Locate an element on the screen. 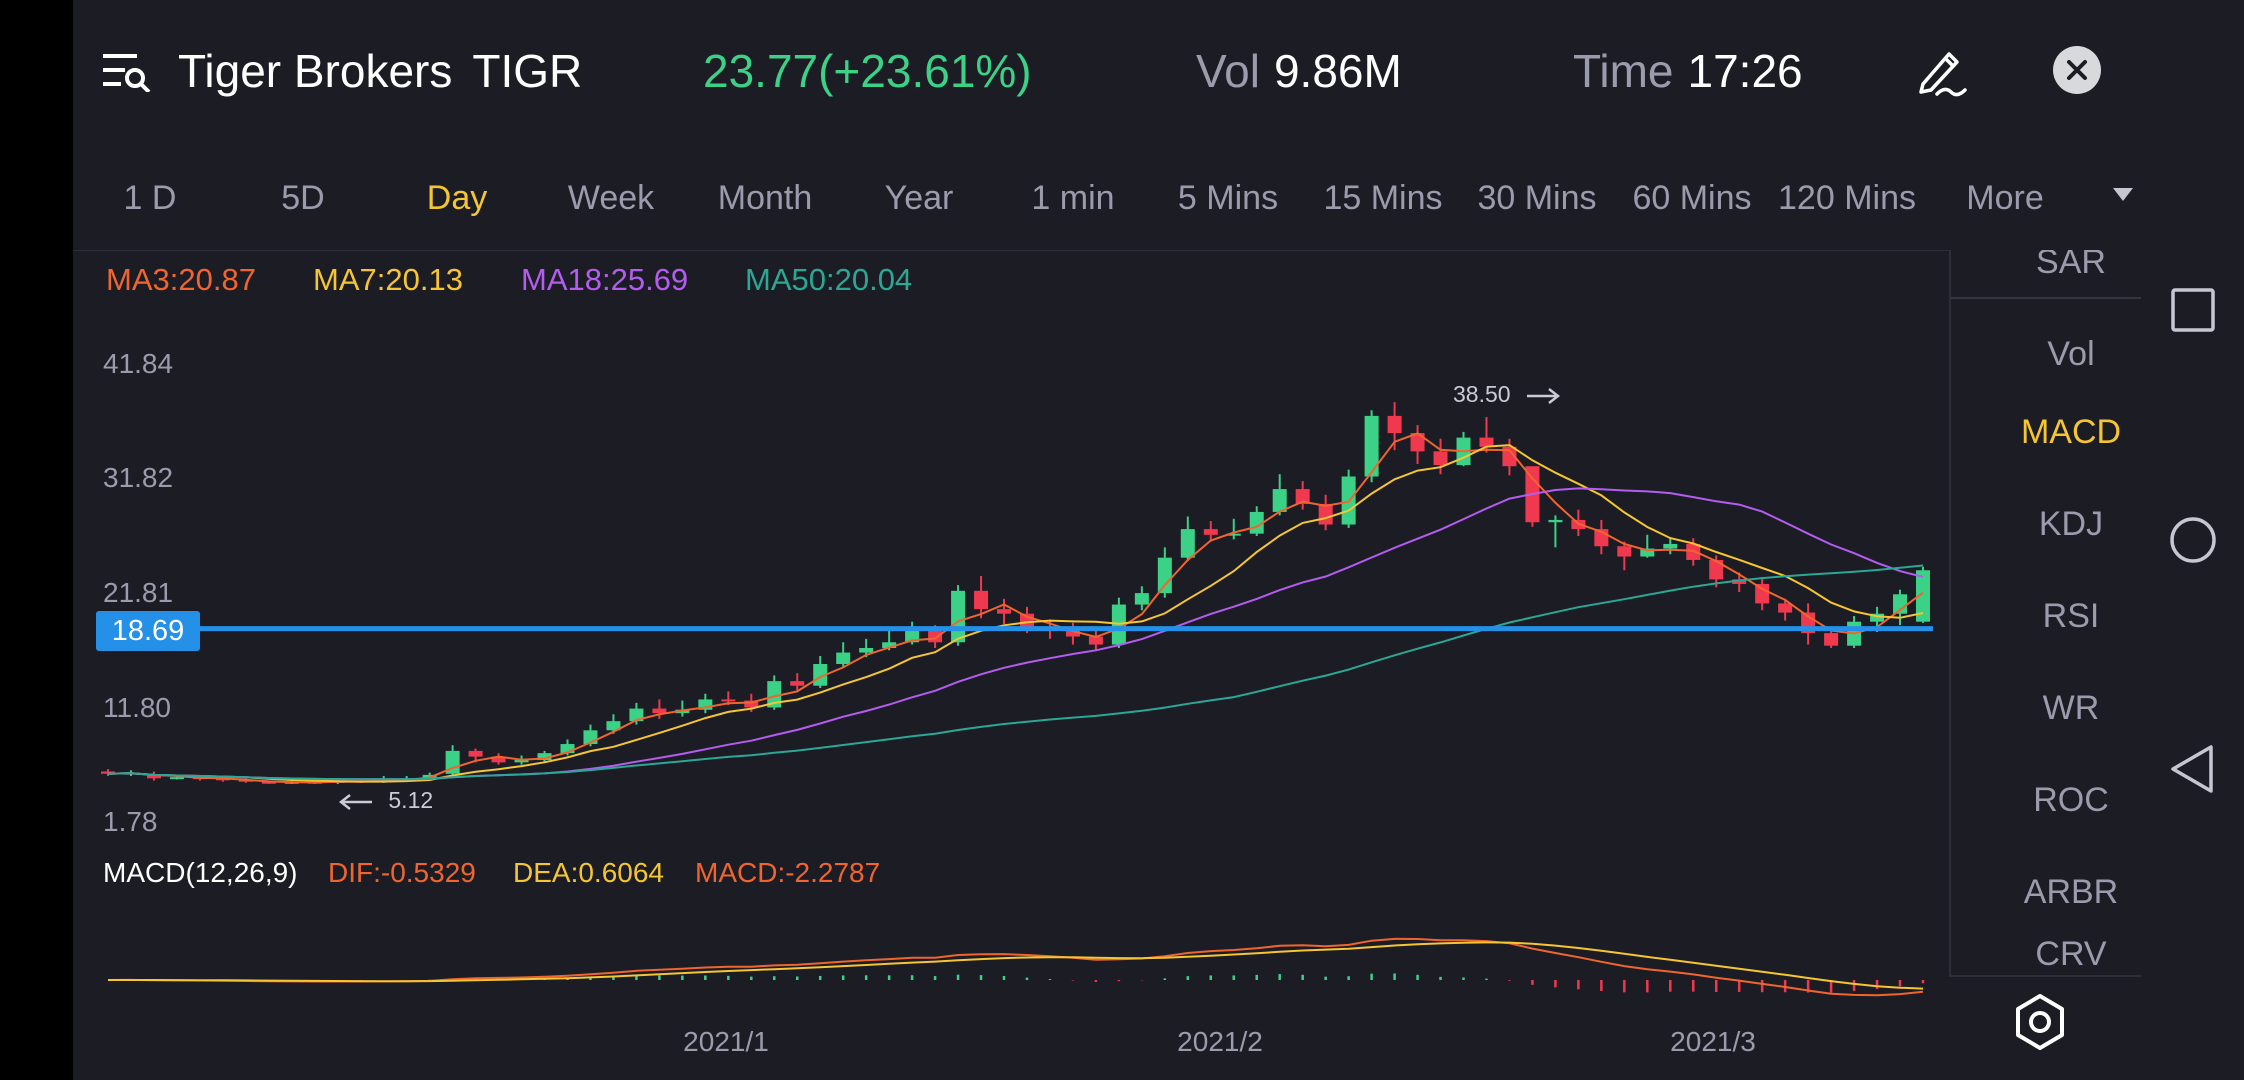 Image resolution: width=2244 pixels, height=1080 pixels. indicator-panel: SAR Vol MACD KDJ RSI WR ROC ARBR CRV is located at coordinates (2045, 613).